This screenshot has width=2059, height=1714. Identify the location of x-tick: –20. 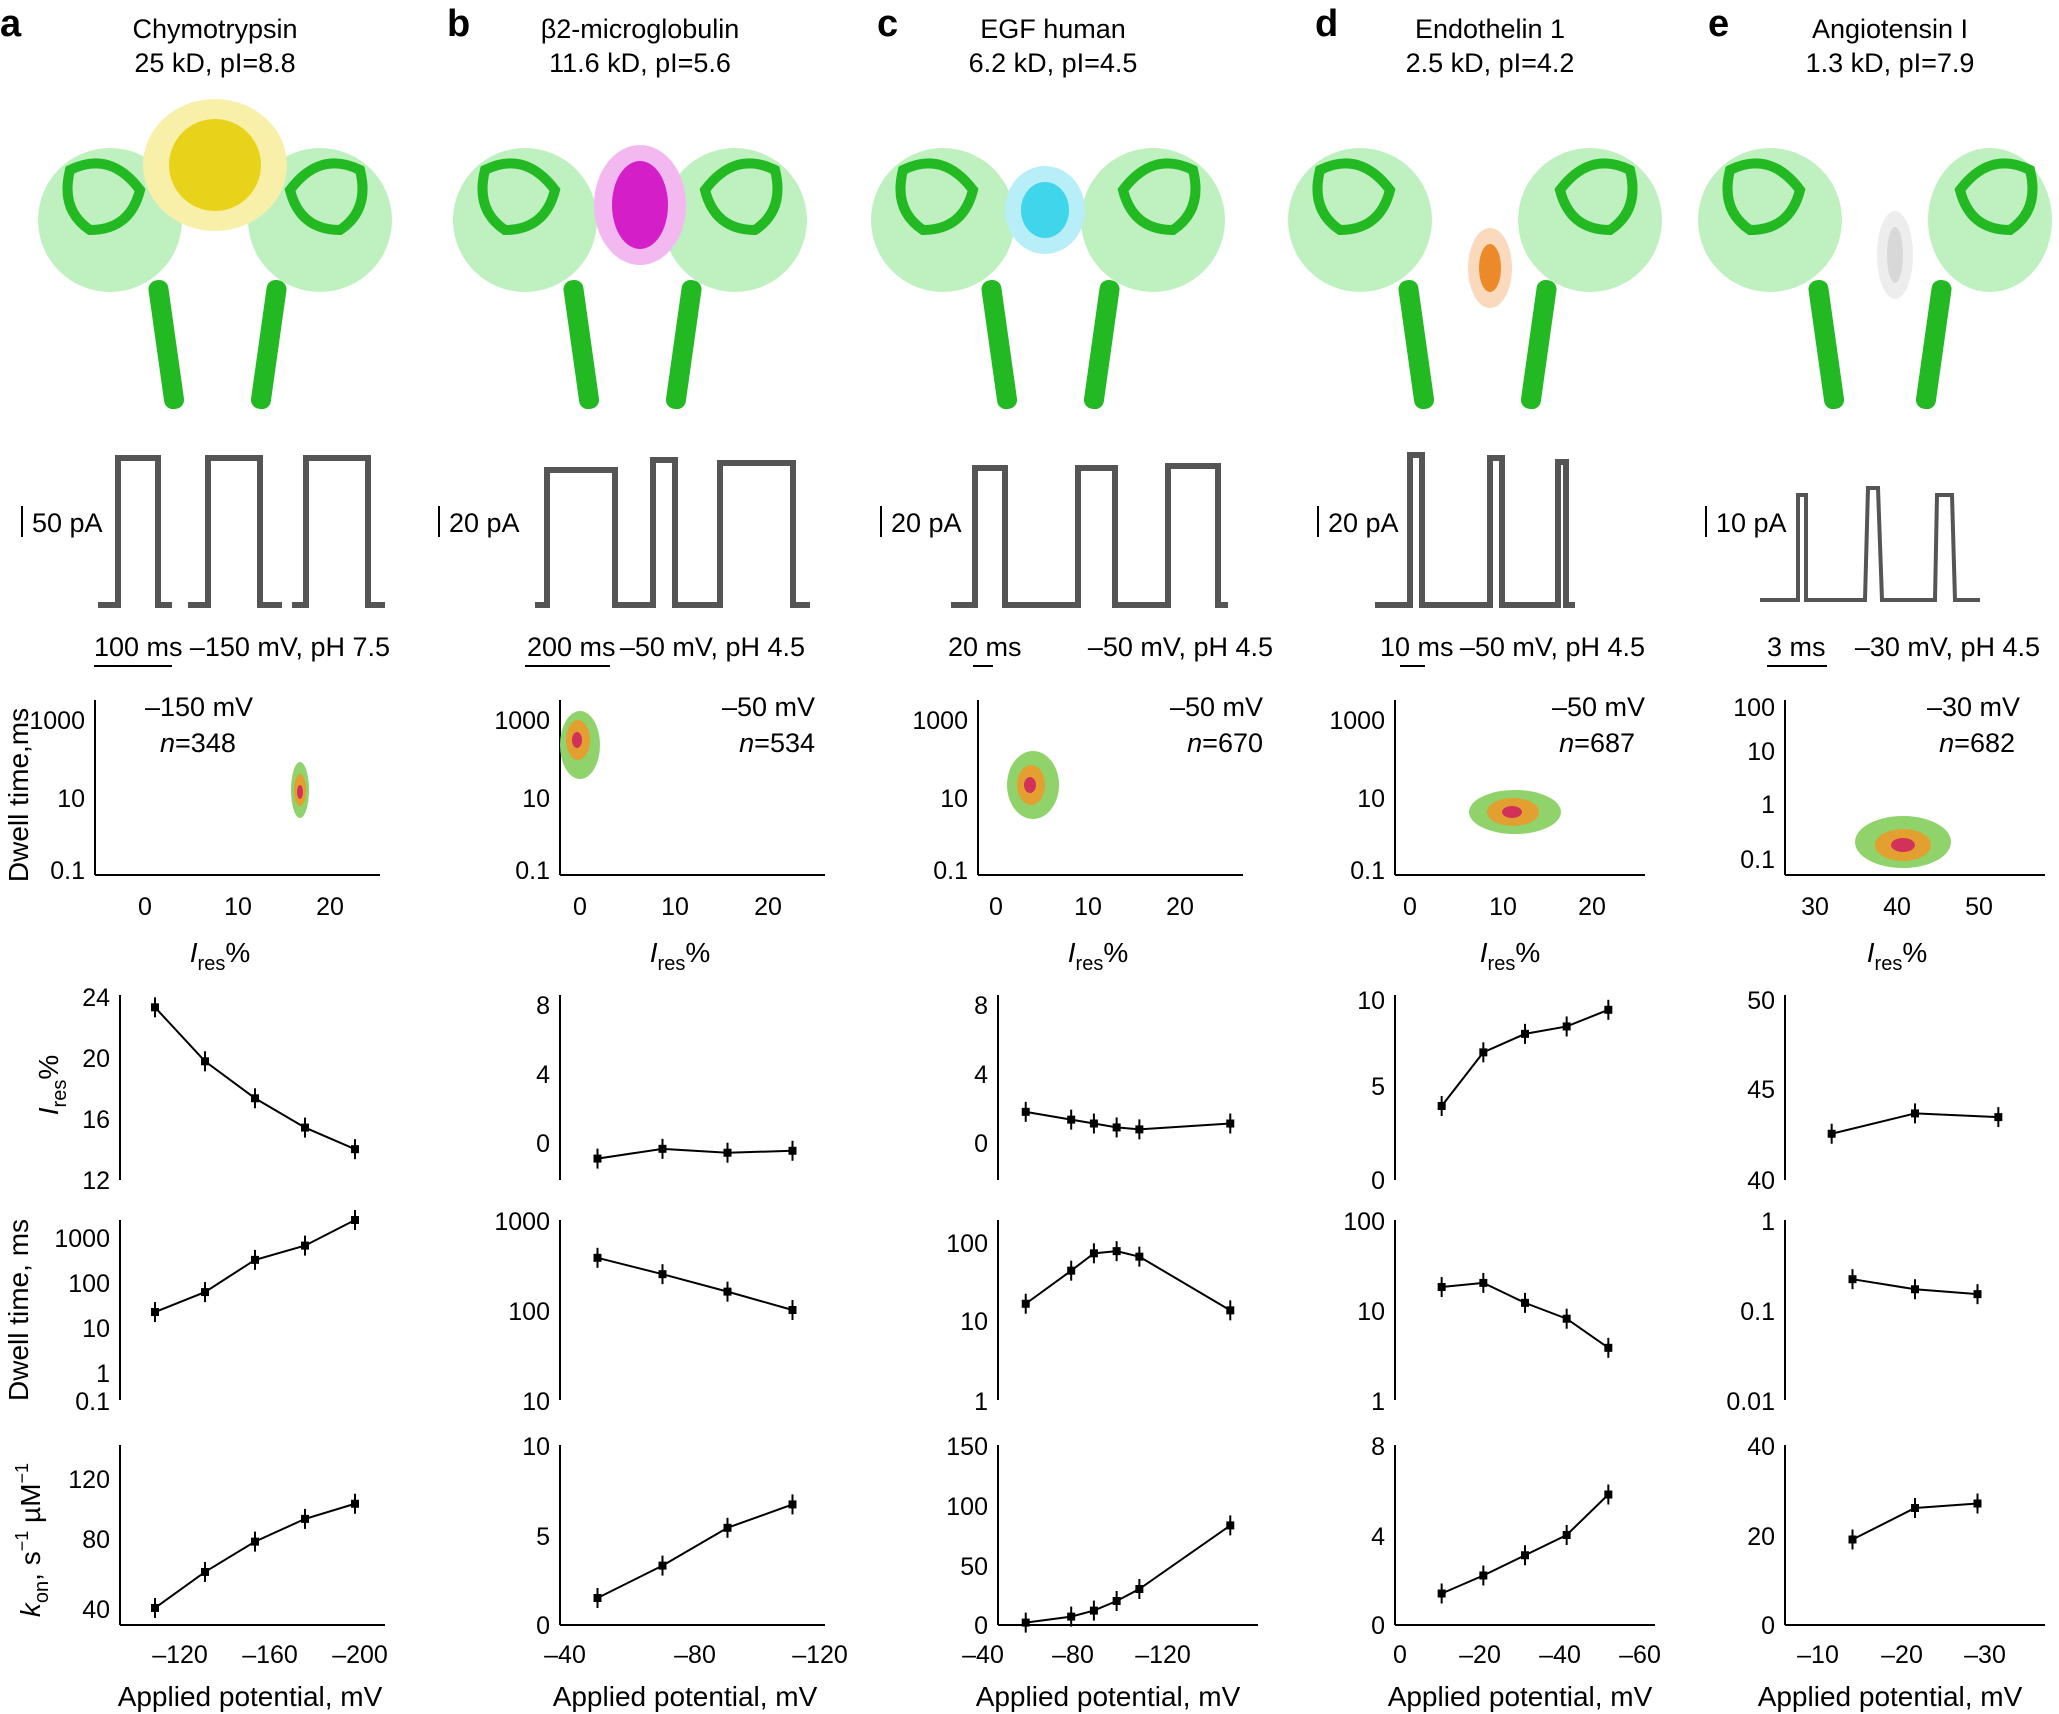
(1480, 1655).